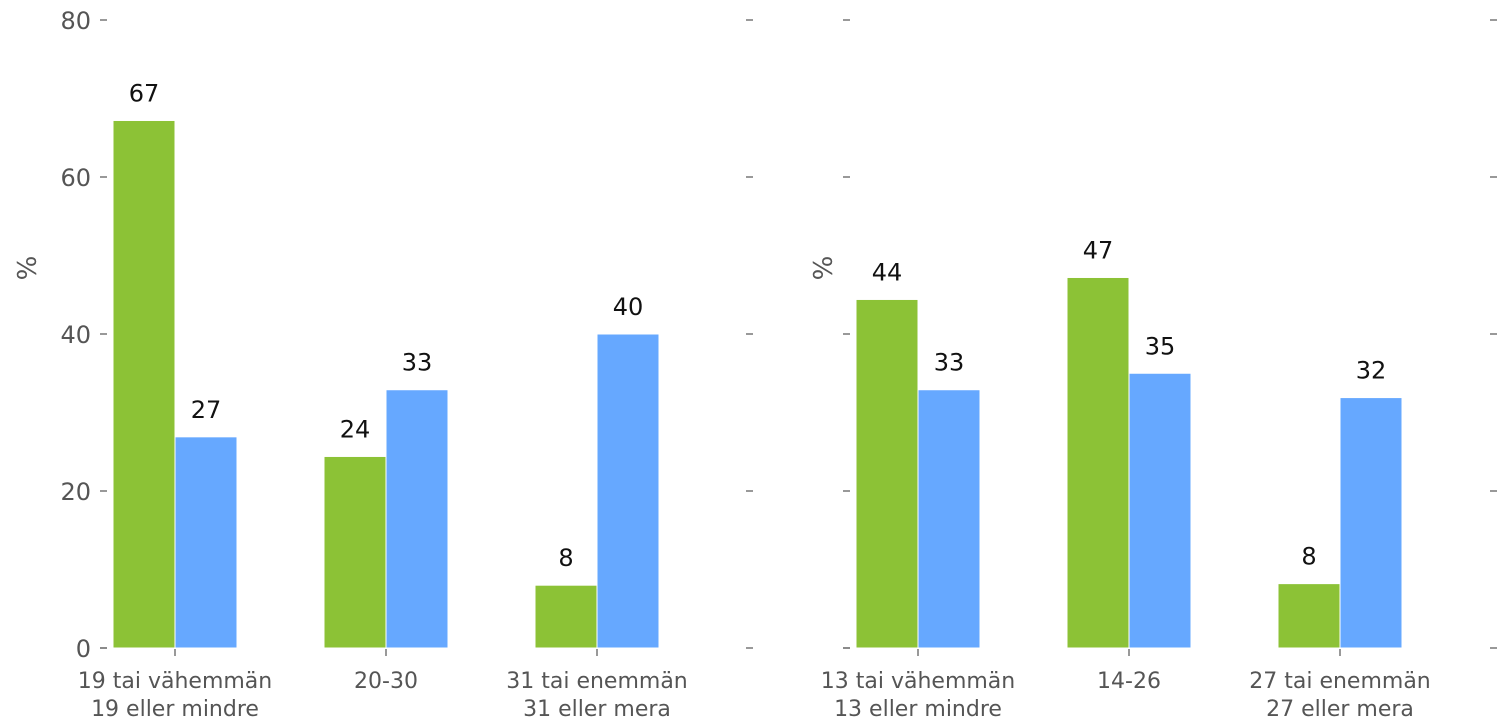 This screenshot has width=1499, height=722. Describe the element at coordinates (1340, 681) in the screenshot. I see `x-category-label: 27 tai enemmän` at that location.